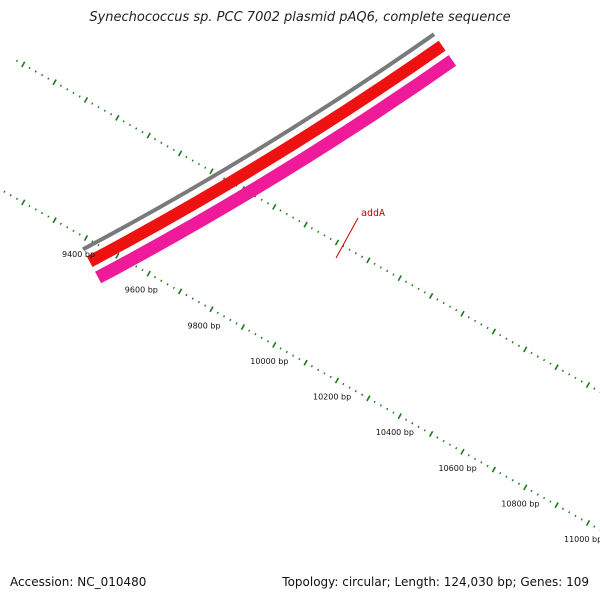 The image size is (600, 600). Describe the element at coordinates (395, 432) in the screenshot. I see `position-tick-label: 10400 bp` at that location.